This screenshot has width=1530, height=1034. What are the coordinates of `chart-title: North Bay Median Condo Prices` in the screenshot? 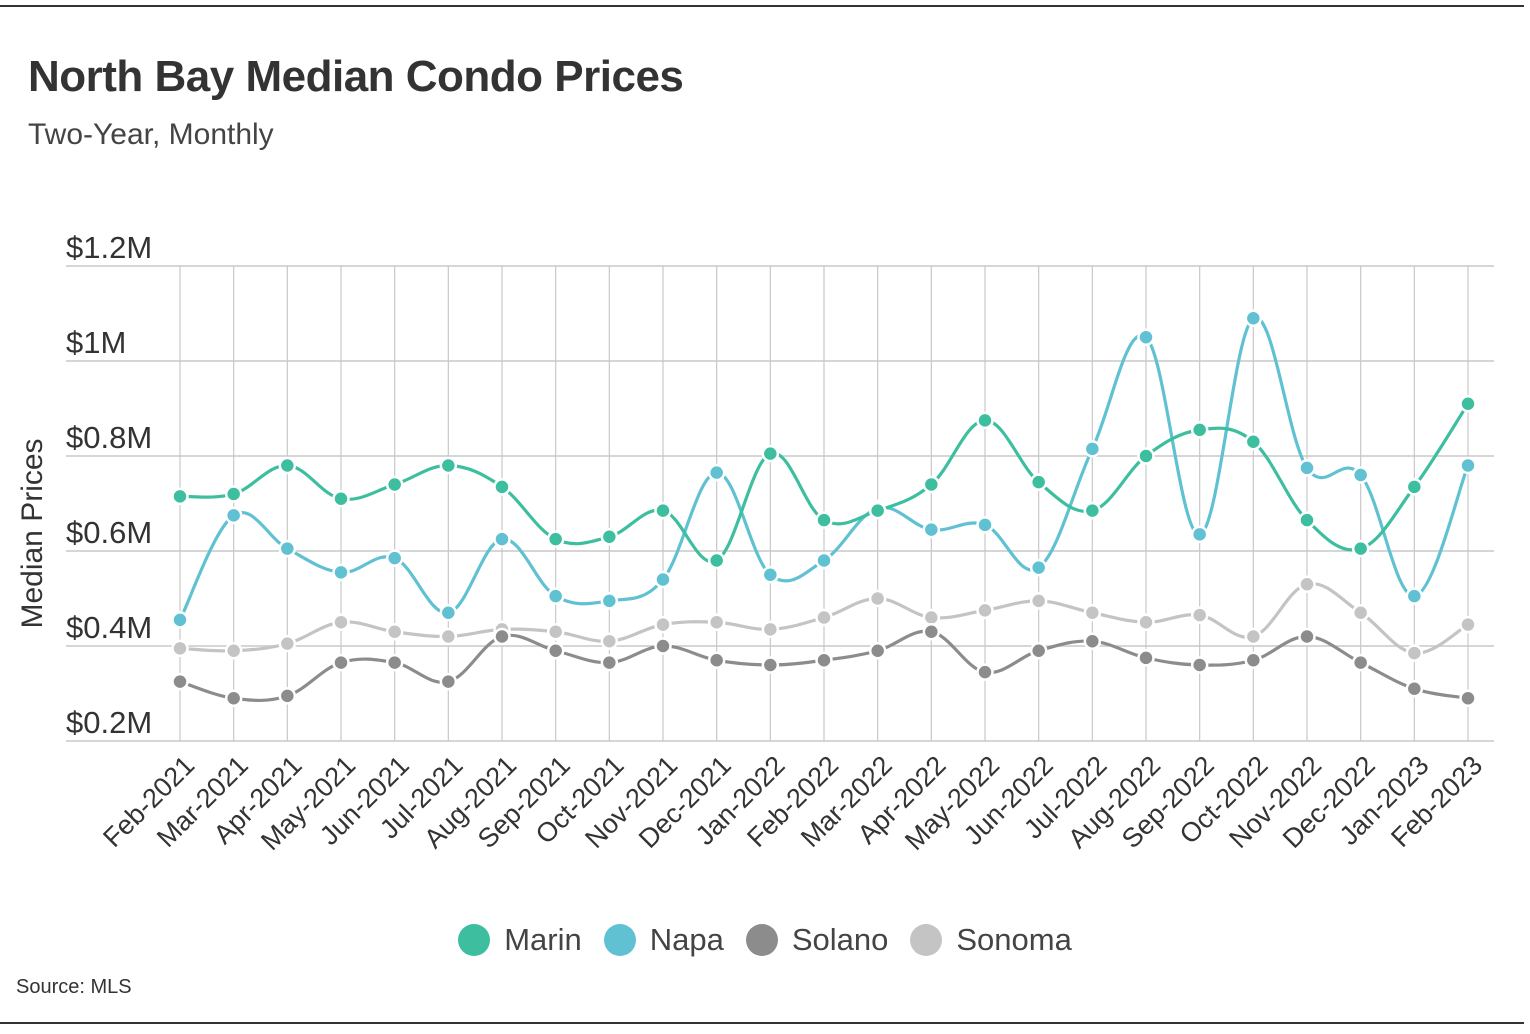 It's located at (356, 76).